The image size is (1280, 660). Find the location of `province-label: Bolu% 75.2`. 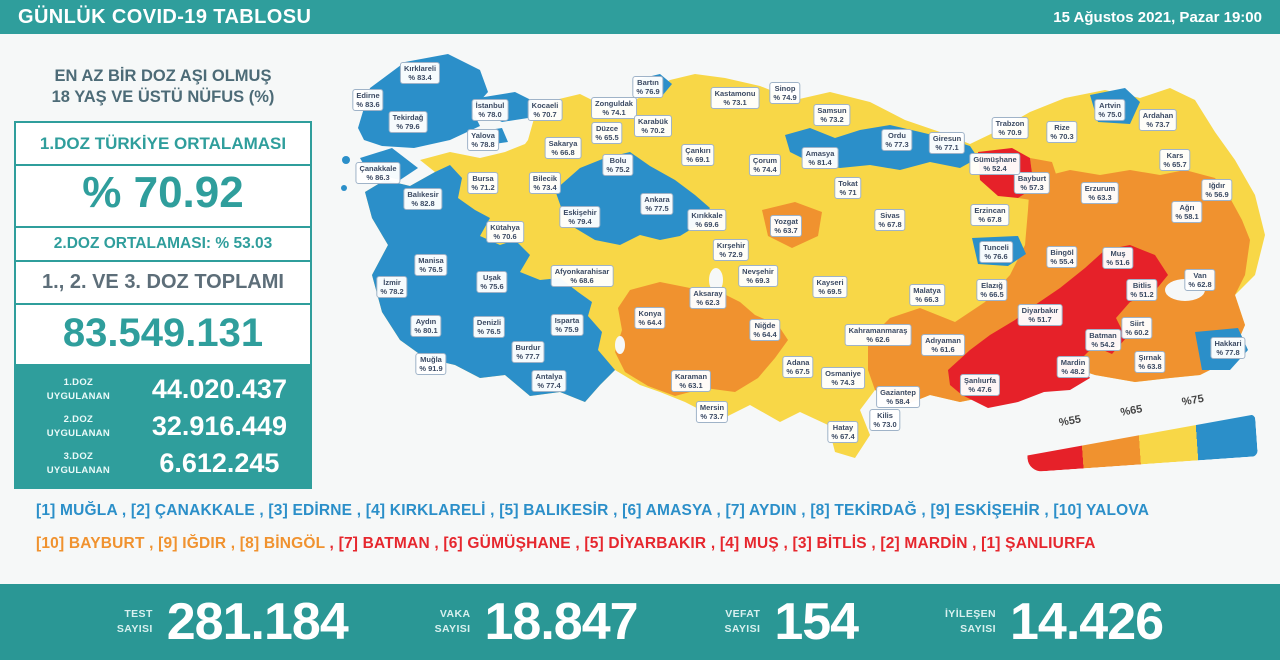

province-label: Bolu% 75.2 is located at coordinates (618, 165).